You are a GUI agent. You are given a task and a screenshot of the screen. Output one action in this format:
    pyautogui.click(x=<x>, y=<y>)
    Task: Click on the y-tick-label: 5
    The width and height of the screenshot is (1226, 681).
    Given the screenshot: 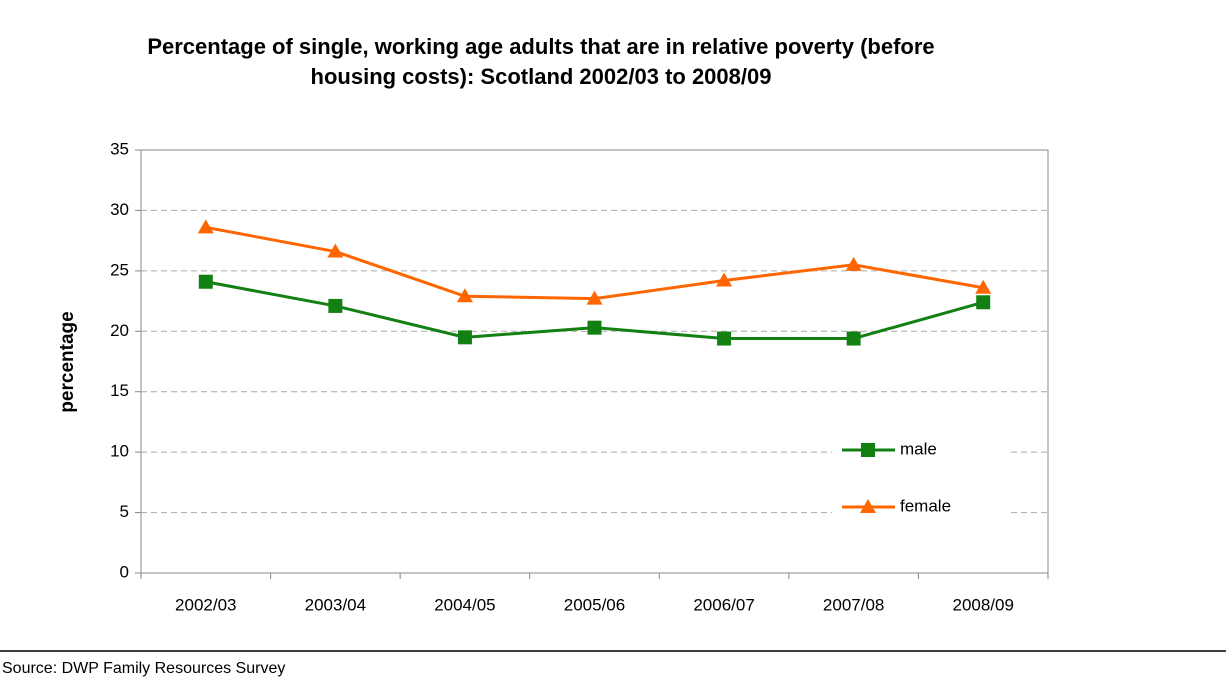 What is the action you would take?
    pyautogui.click(x=124, y=511)
    